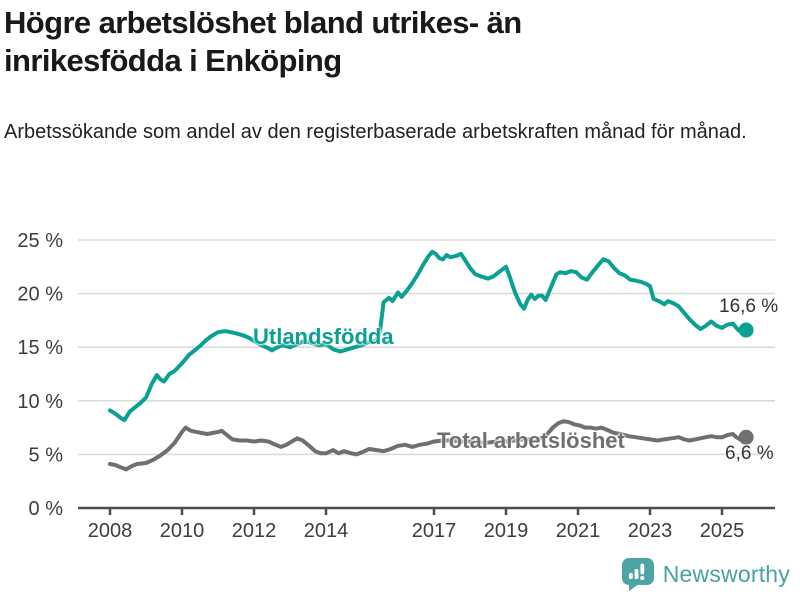 The width and height of the screenshot is (800, 600). What do you see at coordinates (506, 531) in the screenshot?
I see `x-tick-label: 2019` at bounding box center [506, 531].